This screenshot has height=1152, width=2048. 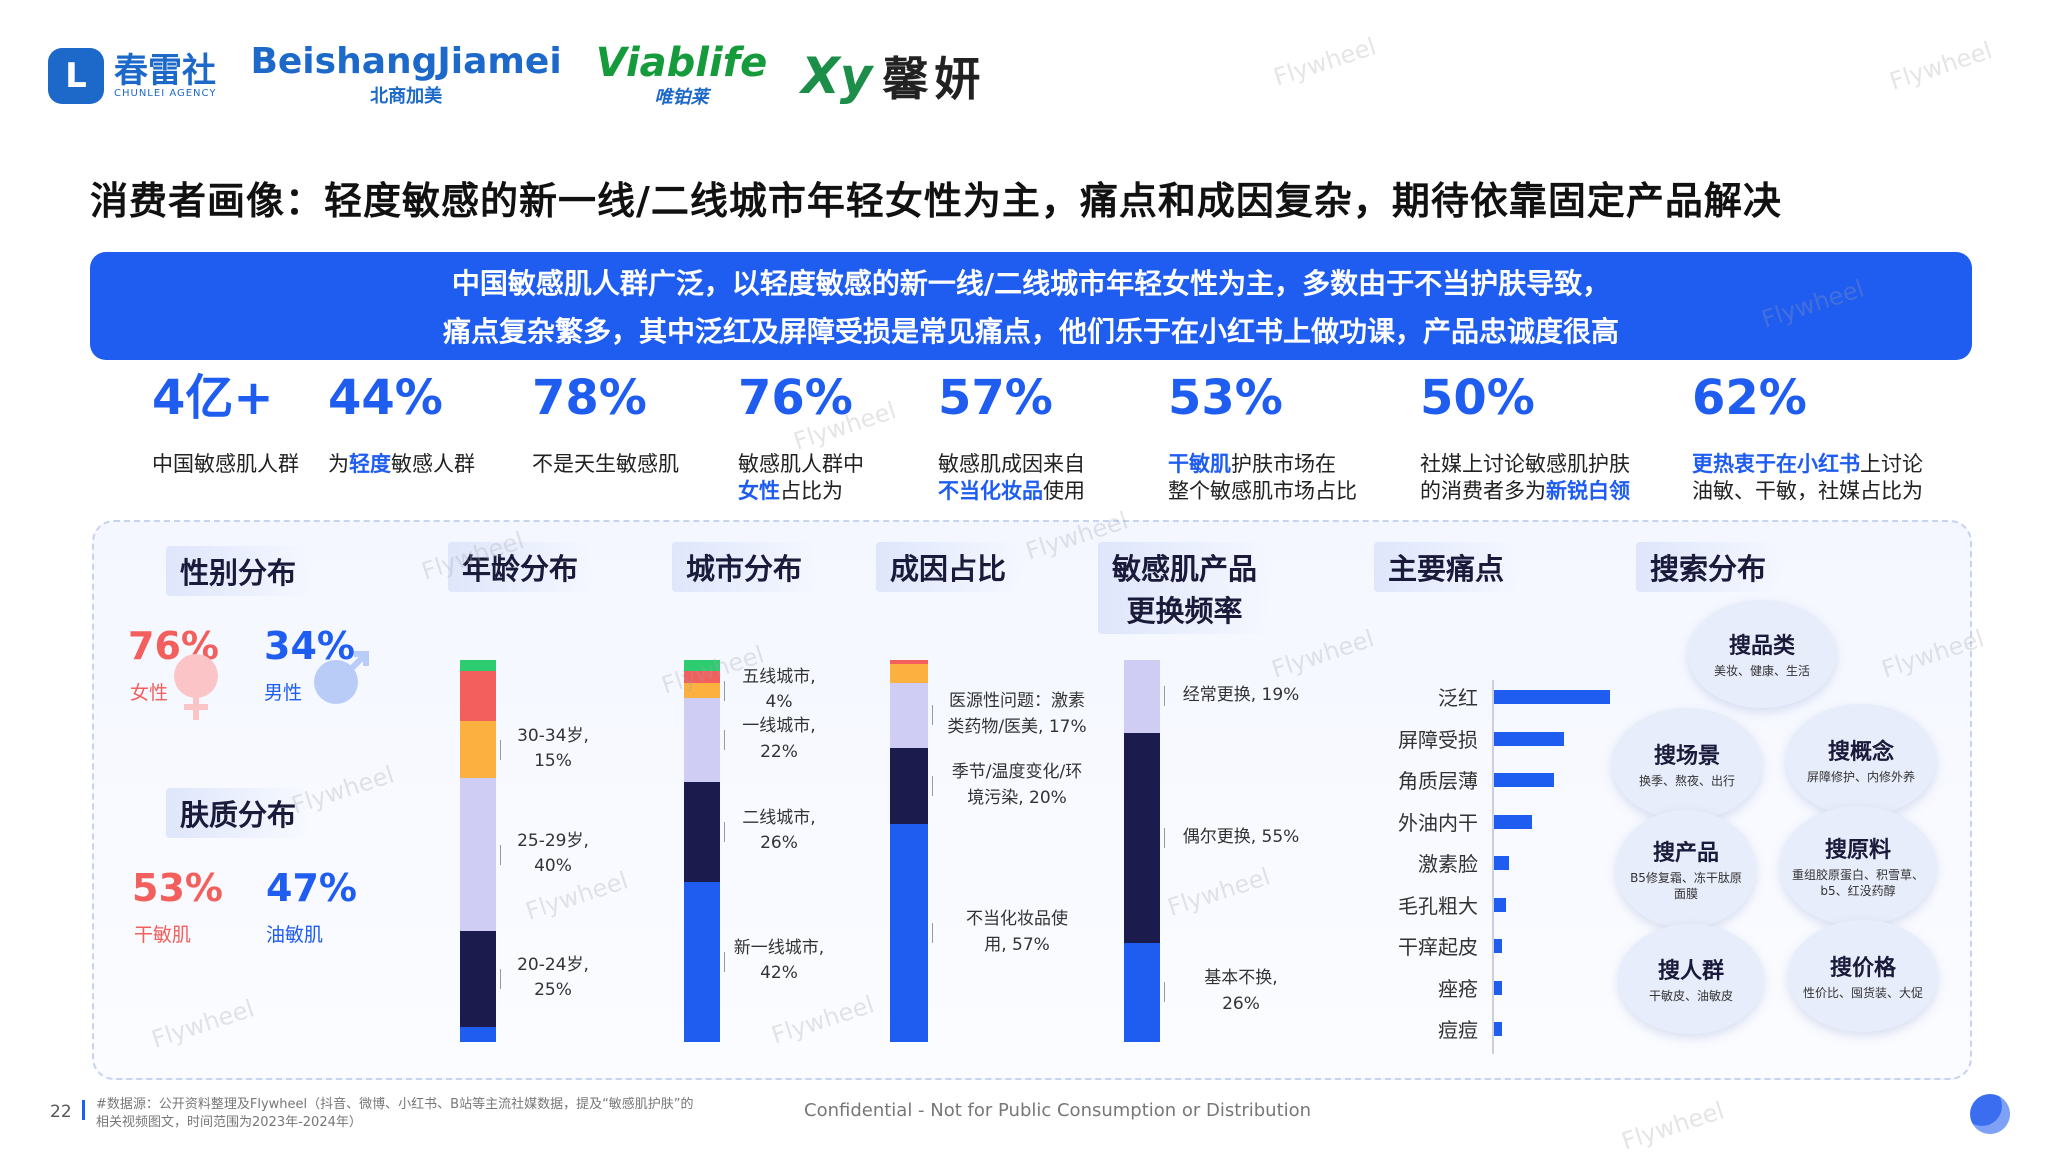 I want to click on stat-desc: 为轻度敏感人群, so click(x=401, y=464).